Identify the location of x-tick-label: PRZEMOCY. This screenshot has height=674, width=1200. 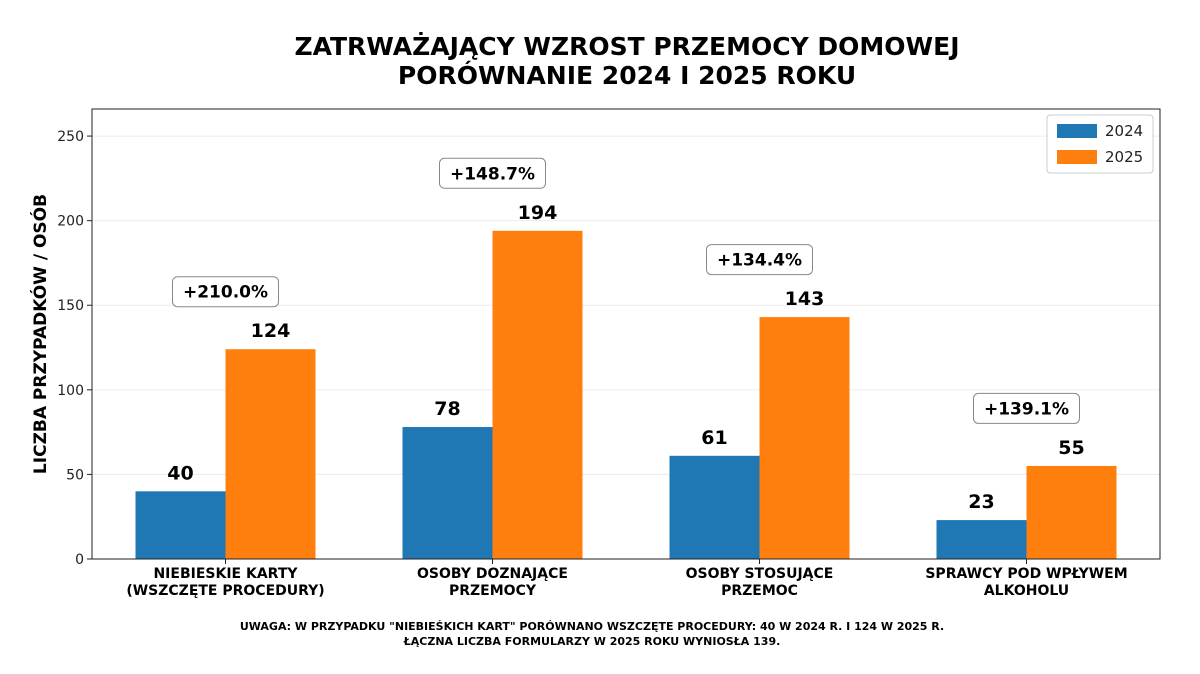
(493, 591).